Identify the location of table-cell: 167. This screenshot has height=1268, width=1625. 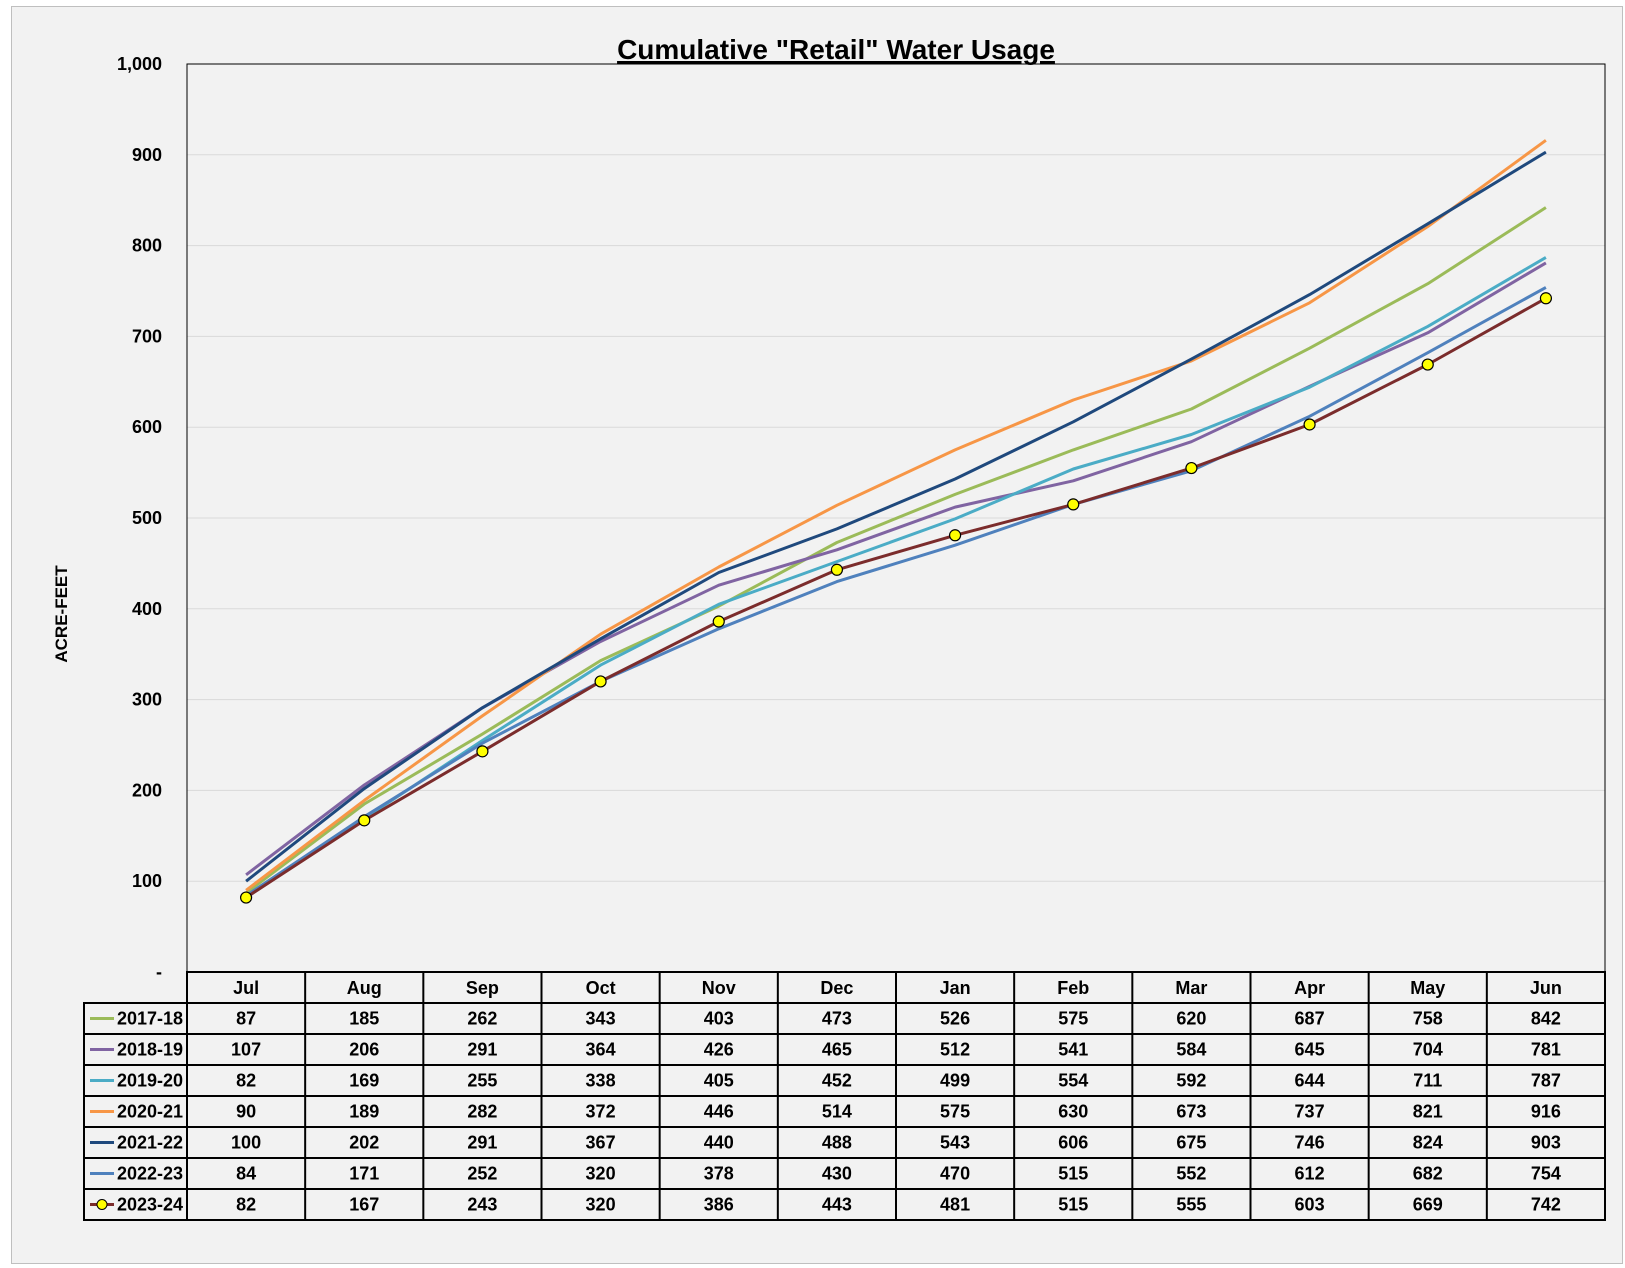
(364, 1205).